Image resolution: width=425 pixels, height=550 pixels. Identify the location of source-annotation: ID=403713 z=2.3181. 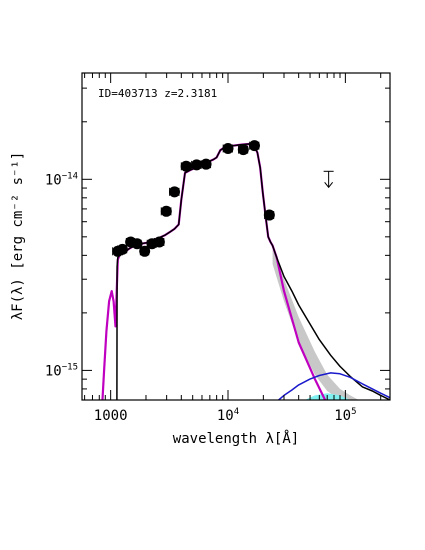
(157, 93).